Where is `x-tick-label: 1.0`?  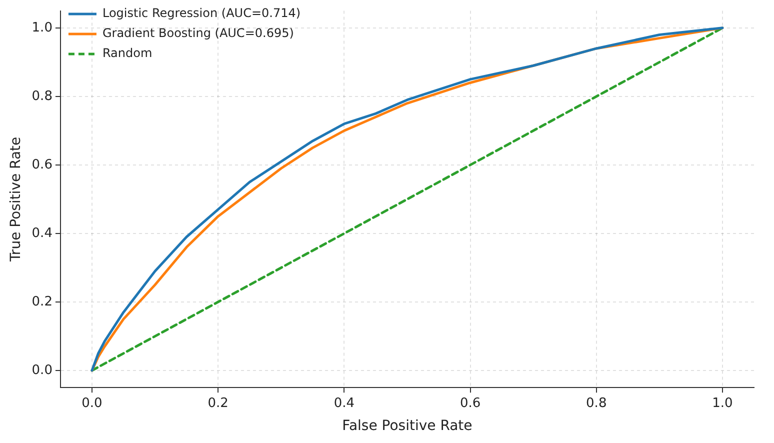
x-tick-label: 1.0 is located at coordinates (722, 403).